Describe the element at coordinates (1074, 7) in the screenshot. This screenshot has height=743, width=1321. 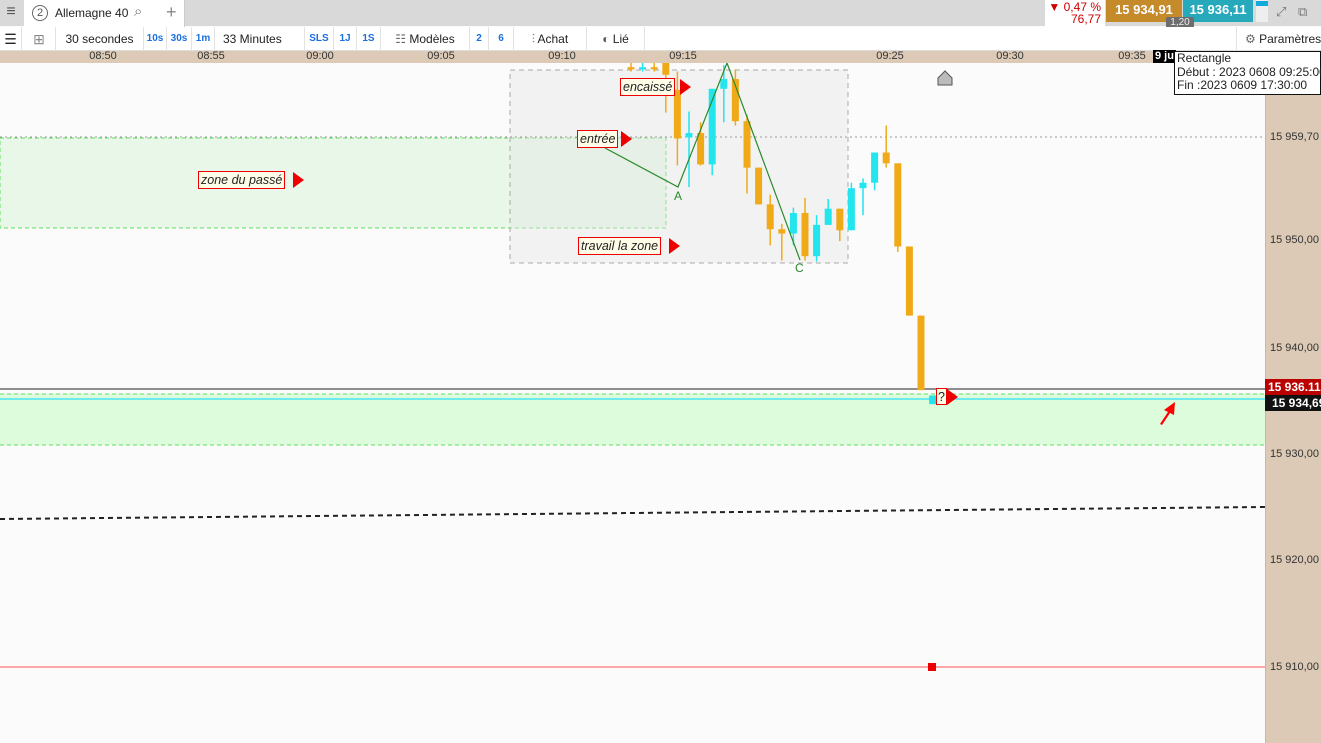
I see `change-percent: ▼ 0,47 %` at that location.